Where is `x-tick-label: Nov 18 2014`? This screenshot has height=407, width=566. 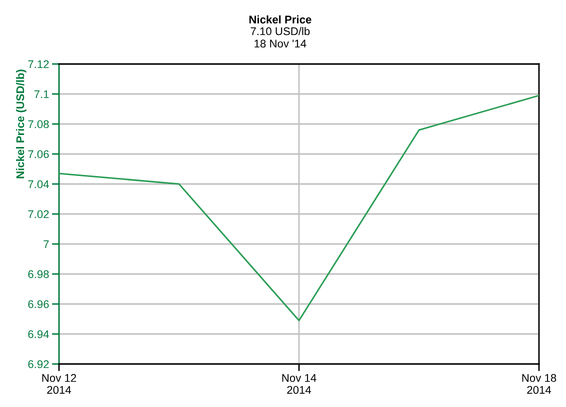 x-tick-label: Nov 18 2014 is located at coordinates (539, 384).